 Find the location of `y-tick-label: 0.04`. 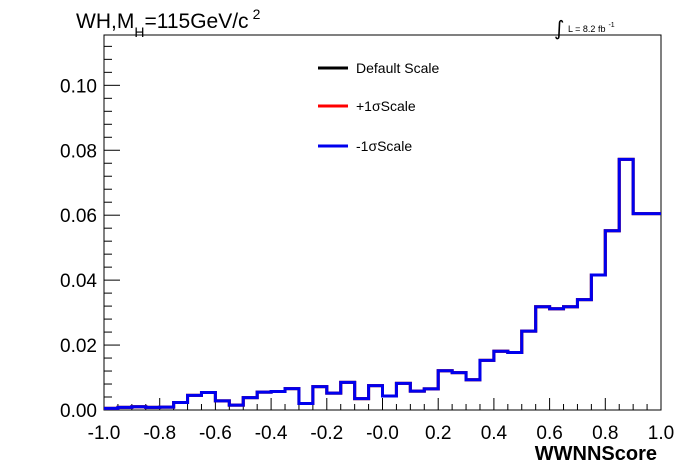

y-tick-label: 0.04 is located at coordinates (78, 281).